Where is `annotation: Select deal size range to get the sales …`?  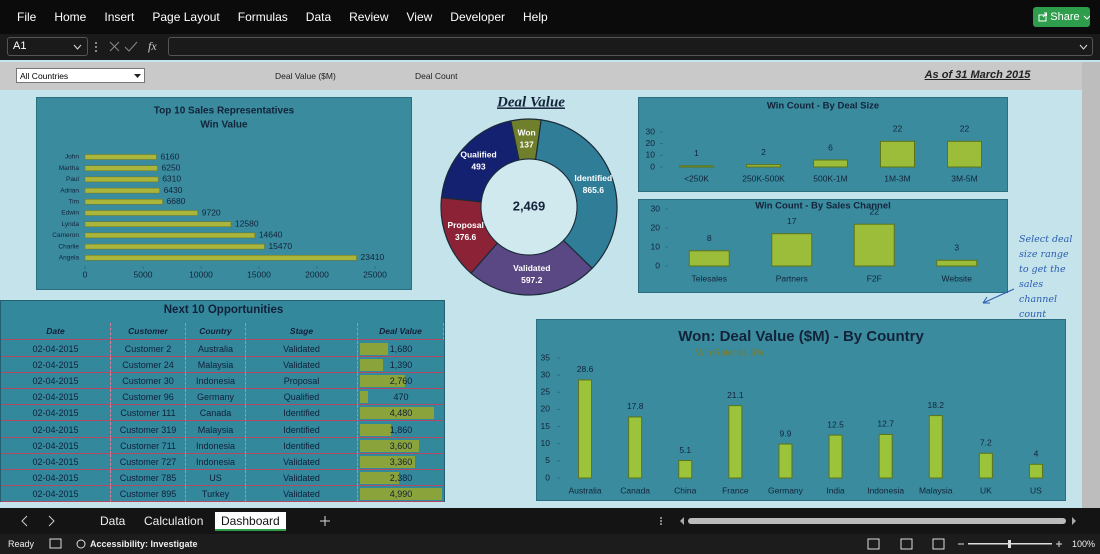 annotation: Select deal size range to get the sales … is located at coordinates (1046, 277).